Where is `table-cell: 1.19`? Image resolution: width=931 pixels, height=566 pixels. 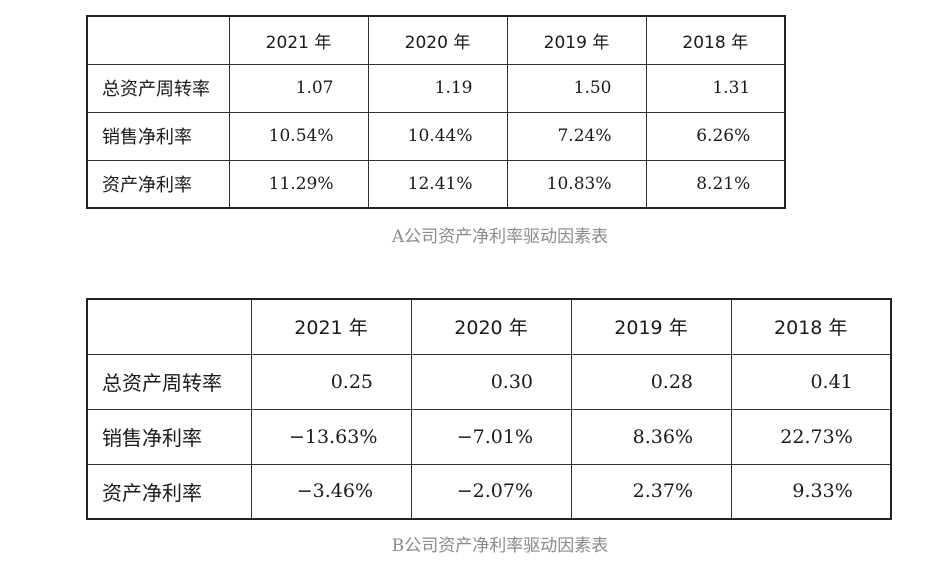 table-cell: 1.19 is located at coordinates (437, 88).